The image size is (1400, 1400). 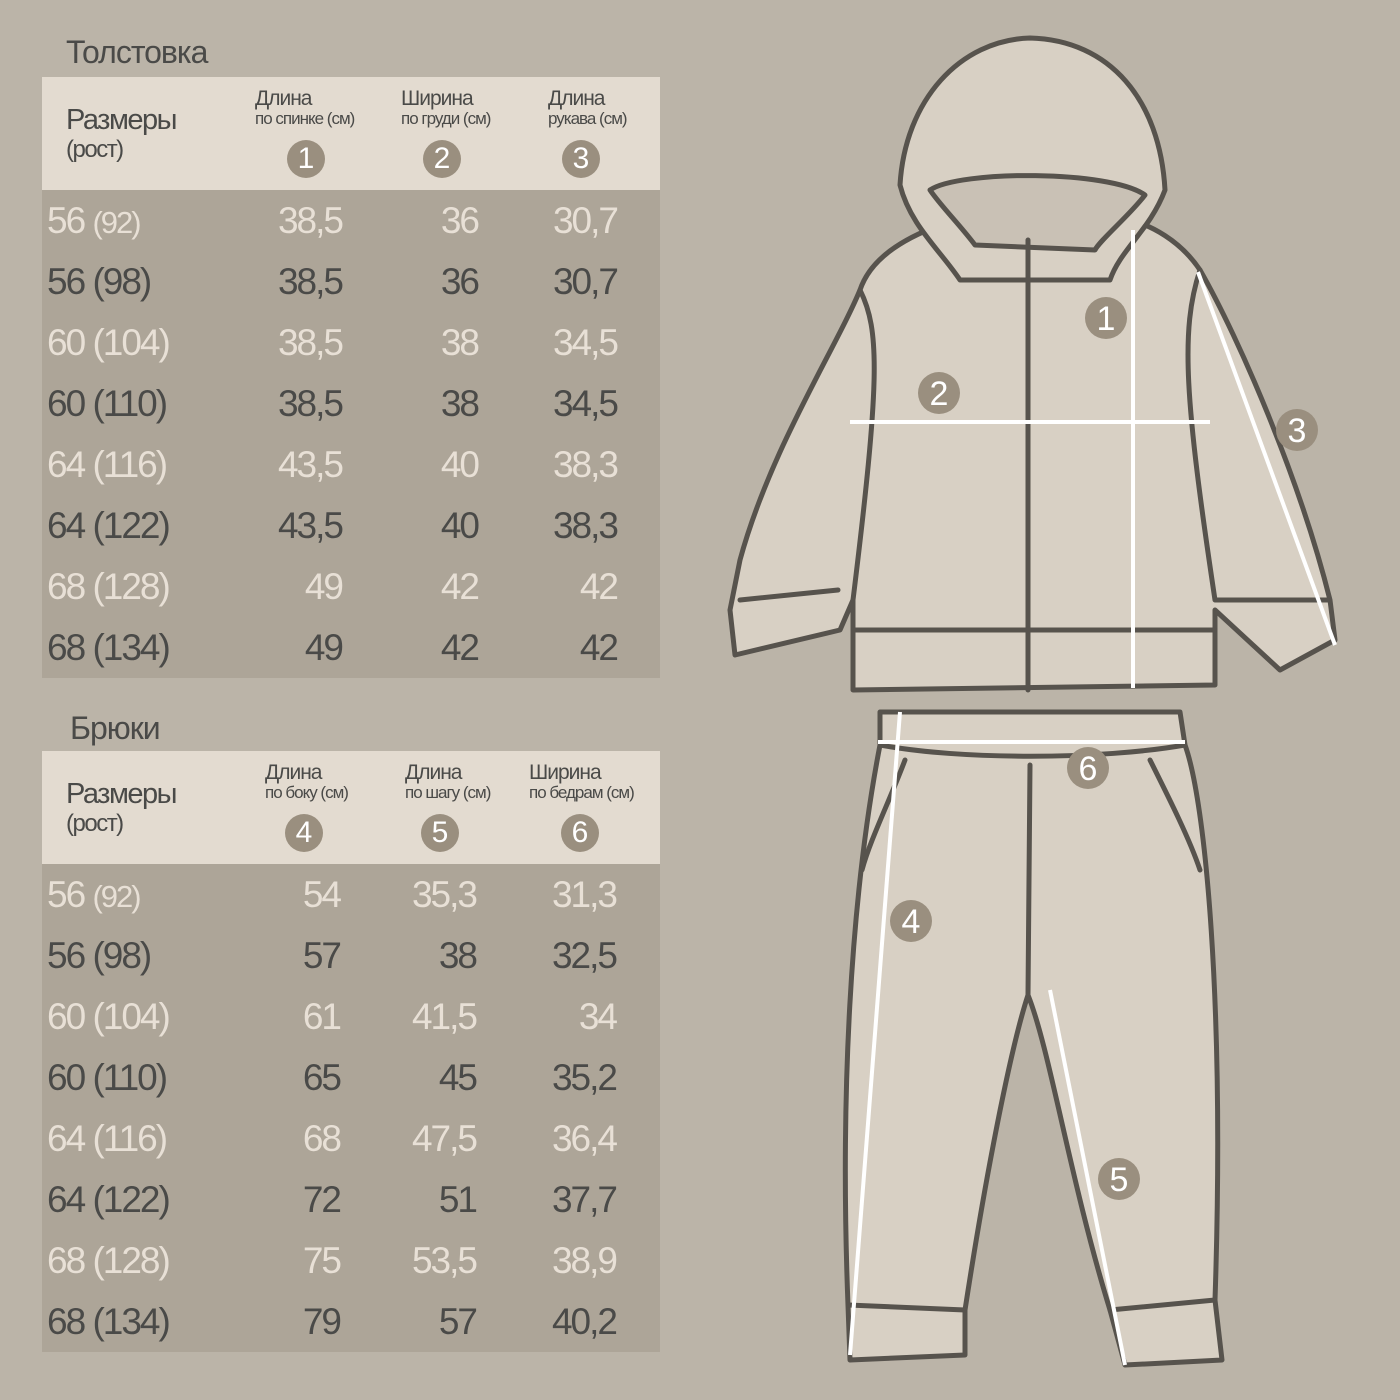 I want to click on size-cell: 56 (98), so click(x=99, y=281).